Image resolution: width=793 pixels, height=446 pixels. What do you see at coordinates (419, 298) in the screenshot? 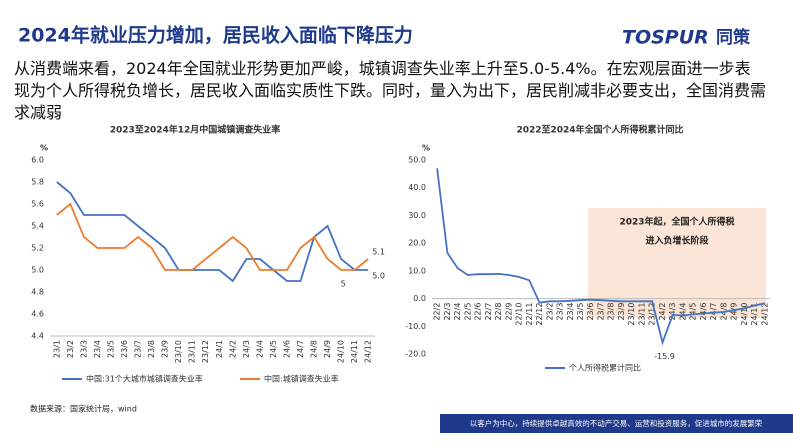
I see `y-tick-label: 0.0` at bounding box center [419, 298].